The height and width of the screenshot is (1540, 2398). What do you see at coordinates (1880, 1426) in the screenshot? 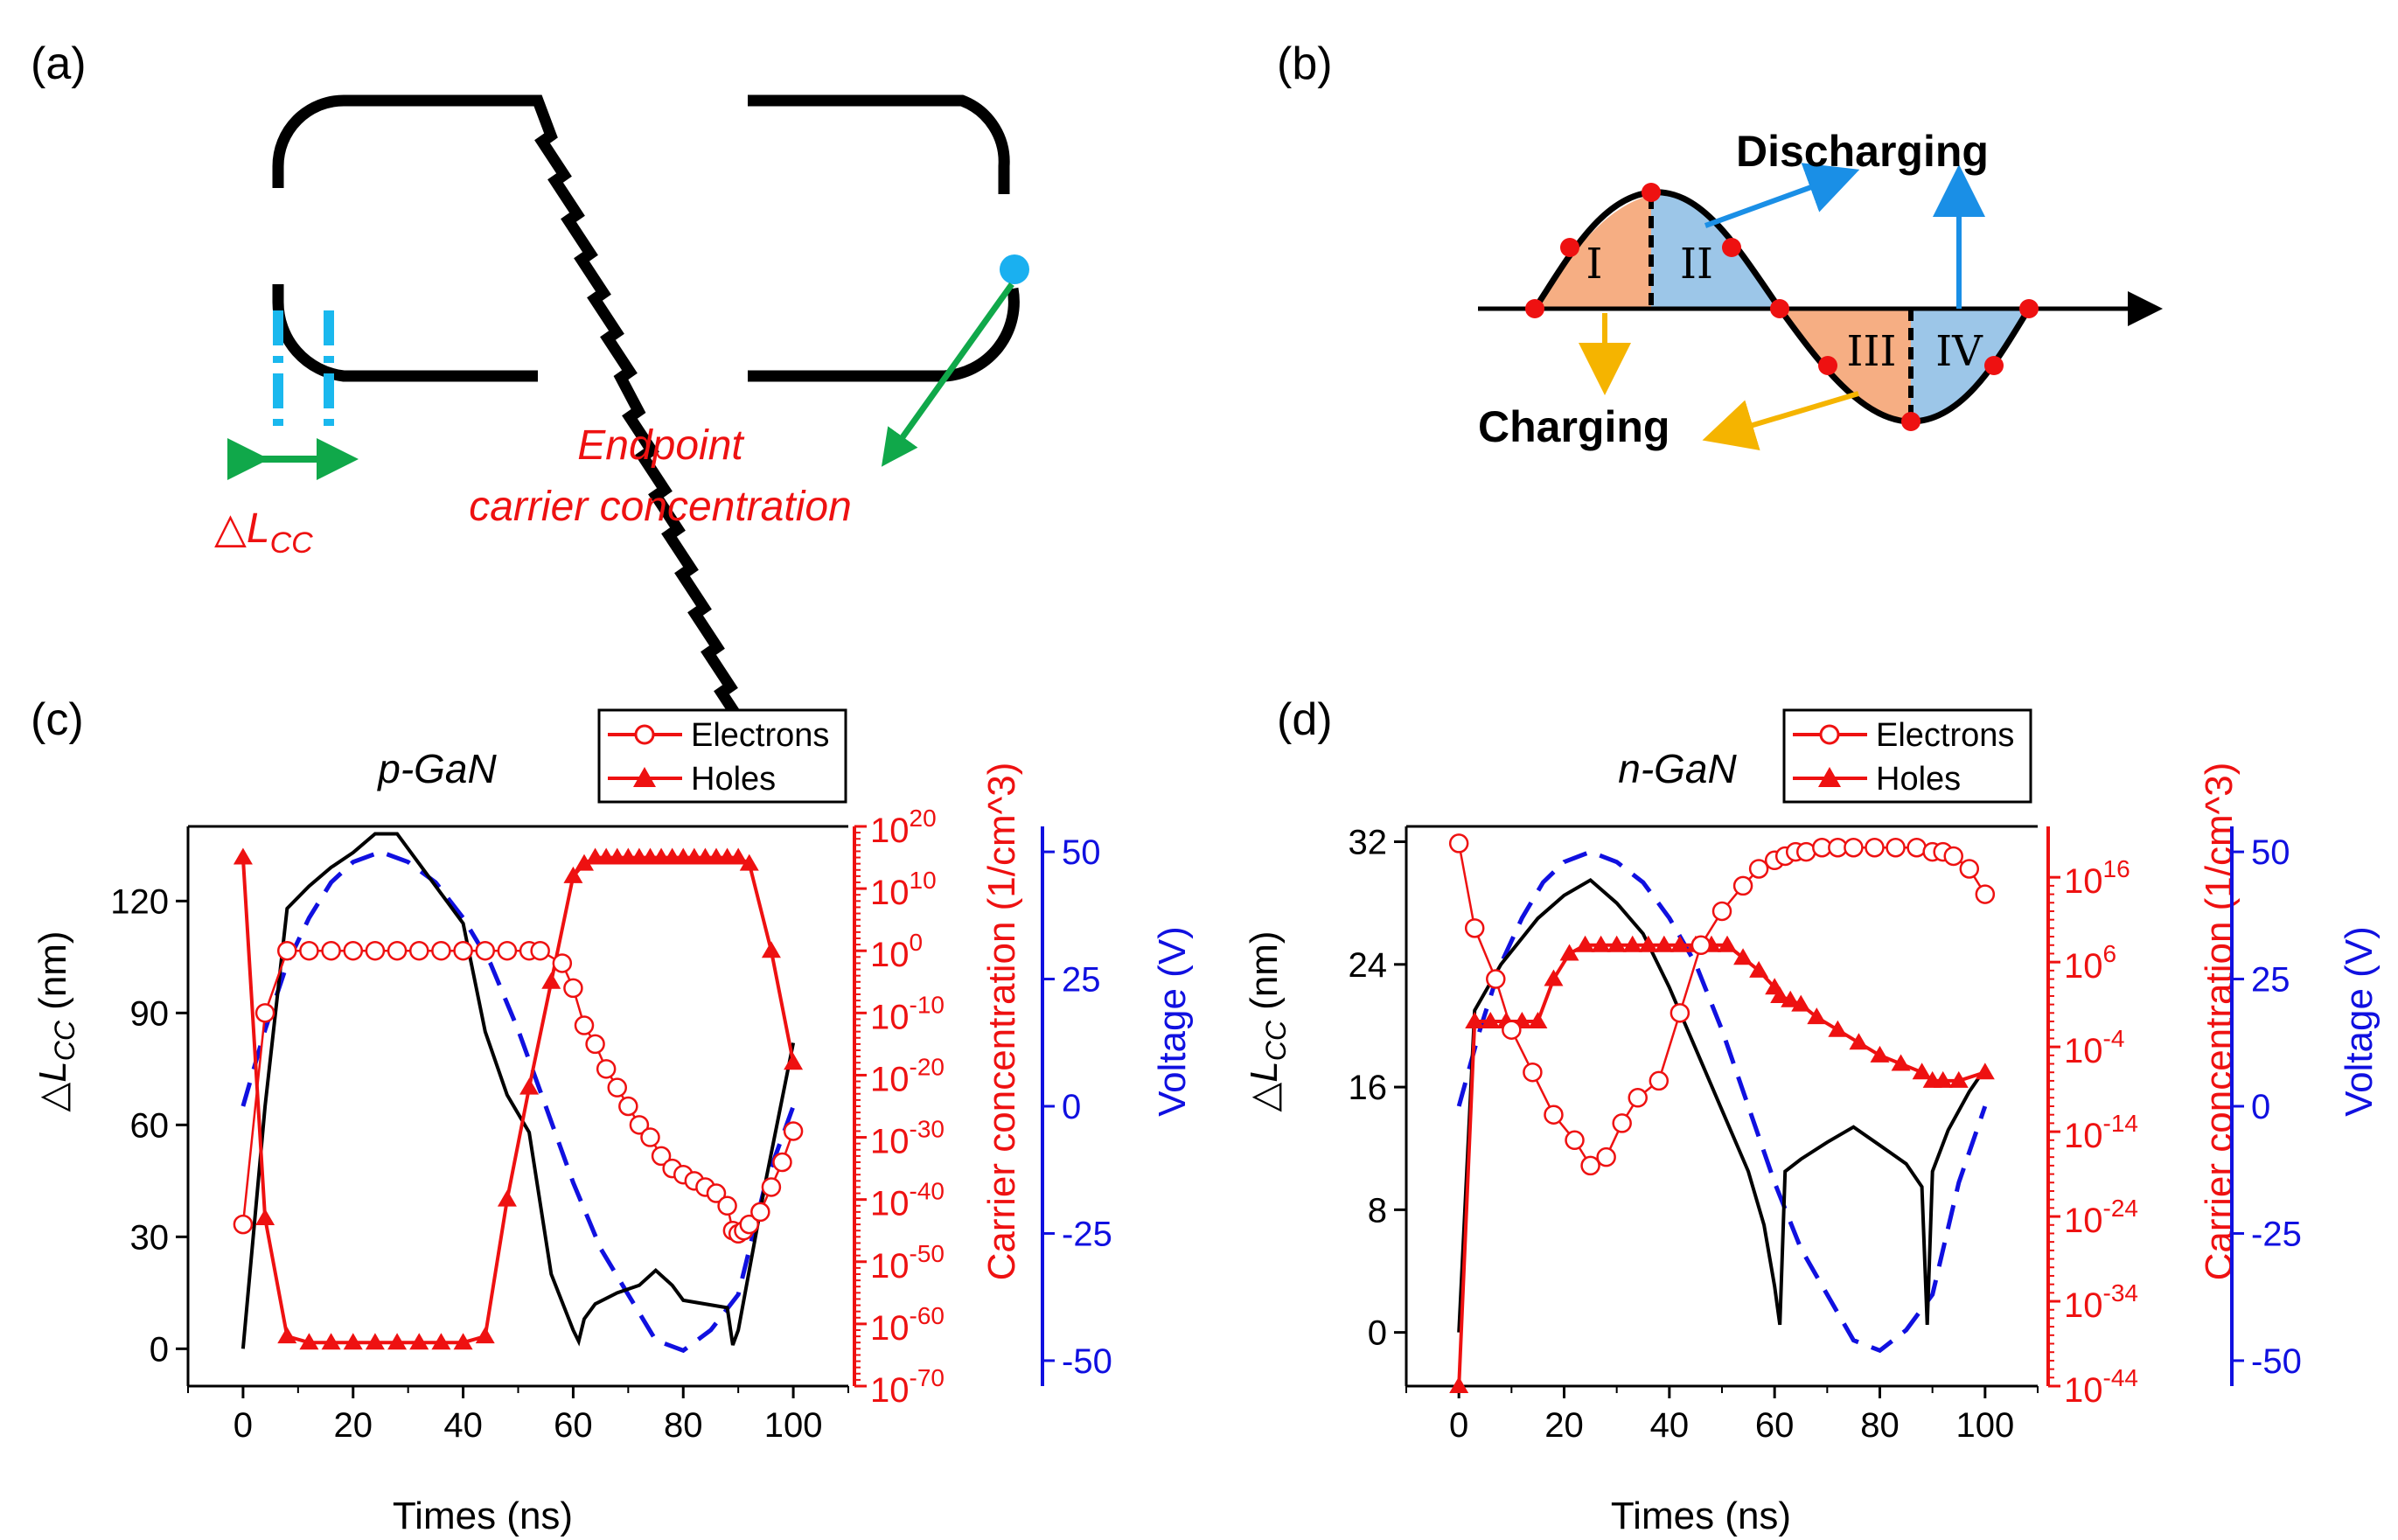
I see `x-tick-label: 80` at bounding box center [1880, 1426].